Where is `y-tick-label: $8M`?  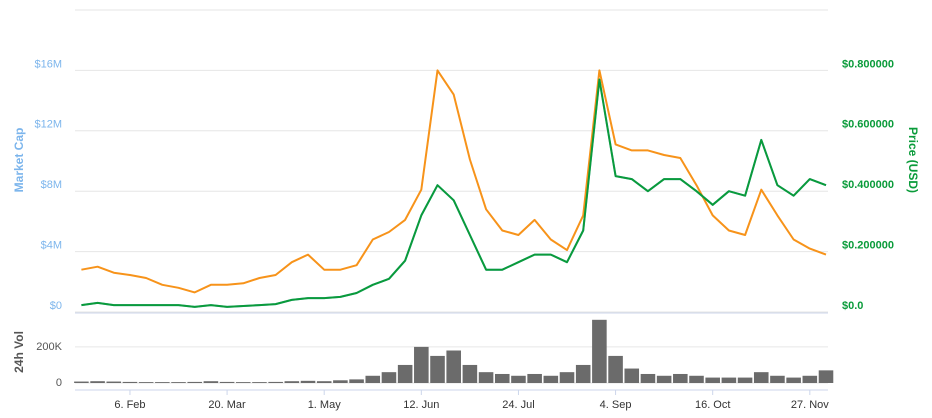 y-tick-label: $8M is located at coordinates (51, 185).